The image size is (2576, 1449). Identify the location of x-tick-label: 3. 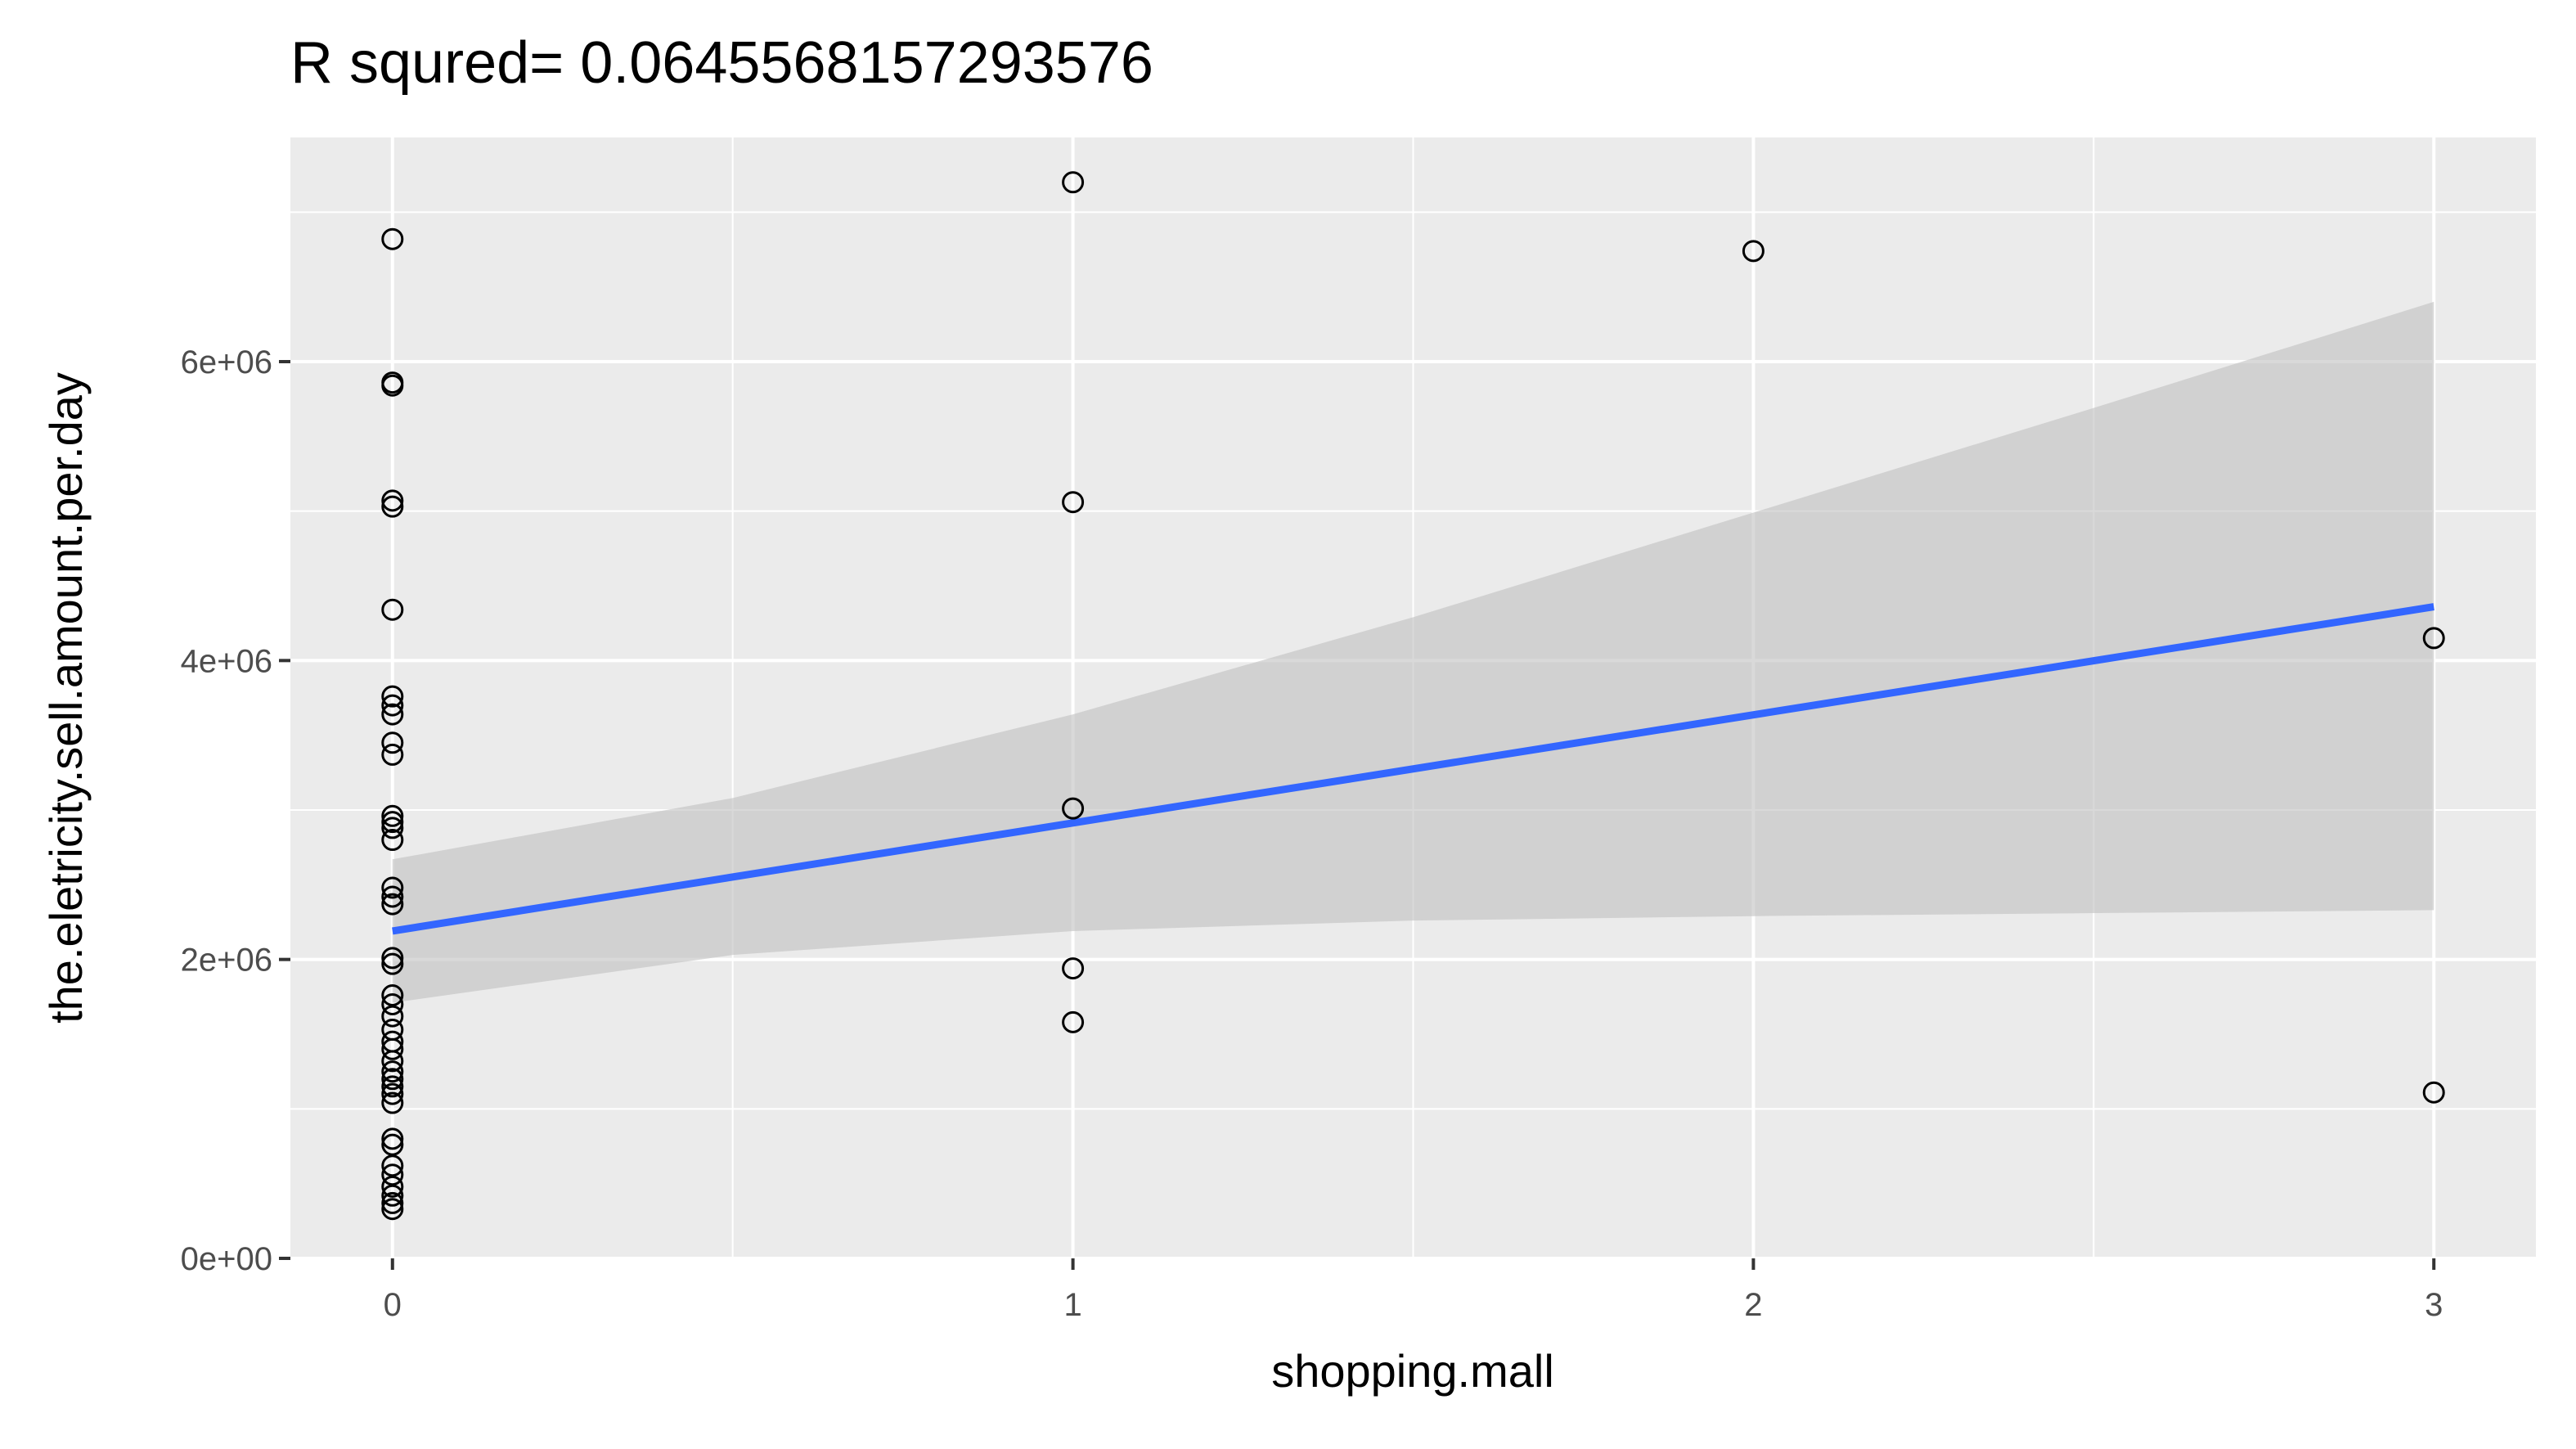
(2434, 1305).